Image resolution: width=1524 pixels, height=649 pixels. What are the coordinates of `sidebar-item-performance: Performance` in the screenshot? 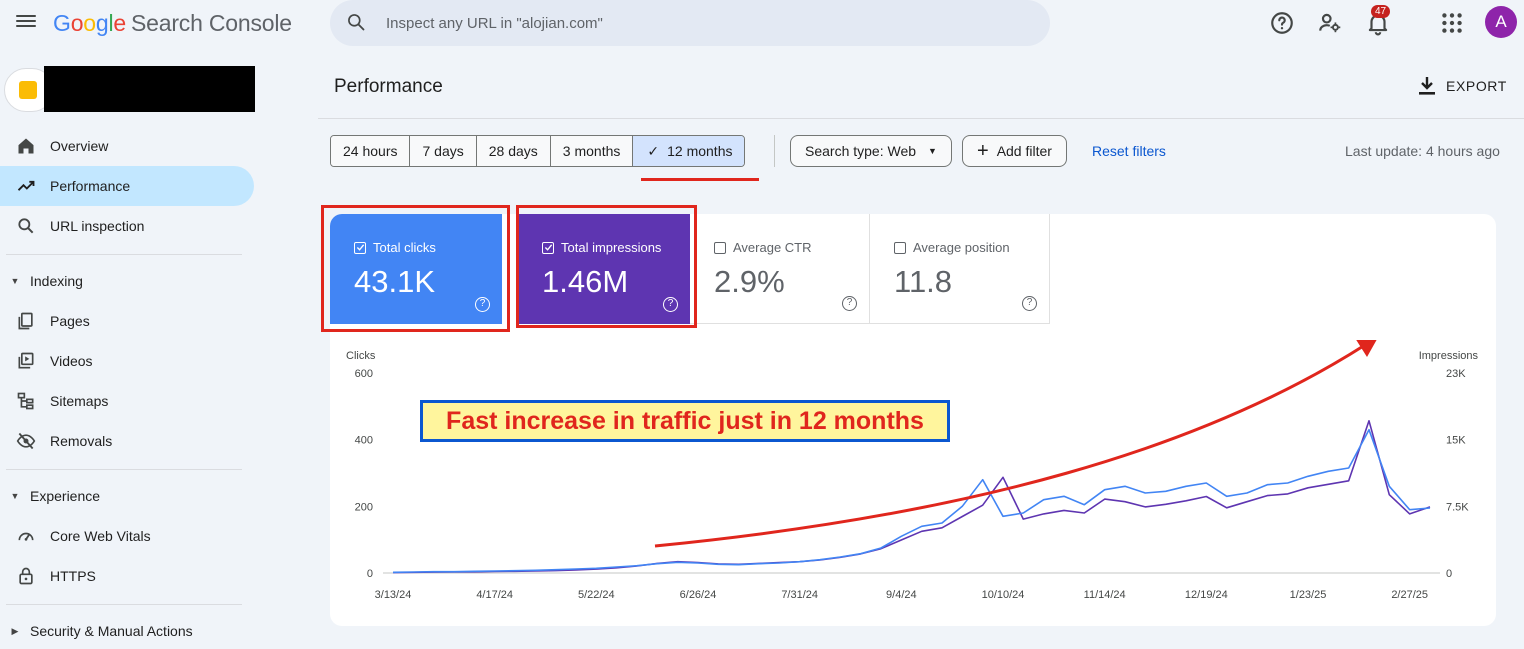 It's located at (127, 186).